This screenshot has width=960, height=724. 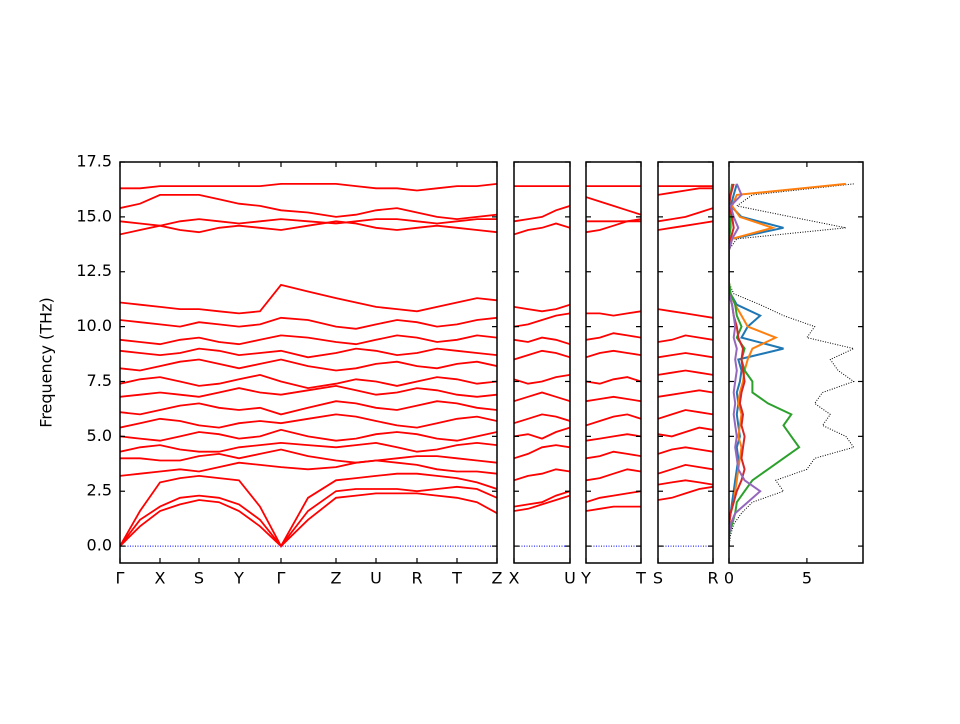 I want to click on x-tick-label: 5, so click(x=807, y=578).